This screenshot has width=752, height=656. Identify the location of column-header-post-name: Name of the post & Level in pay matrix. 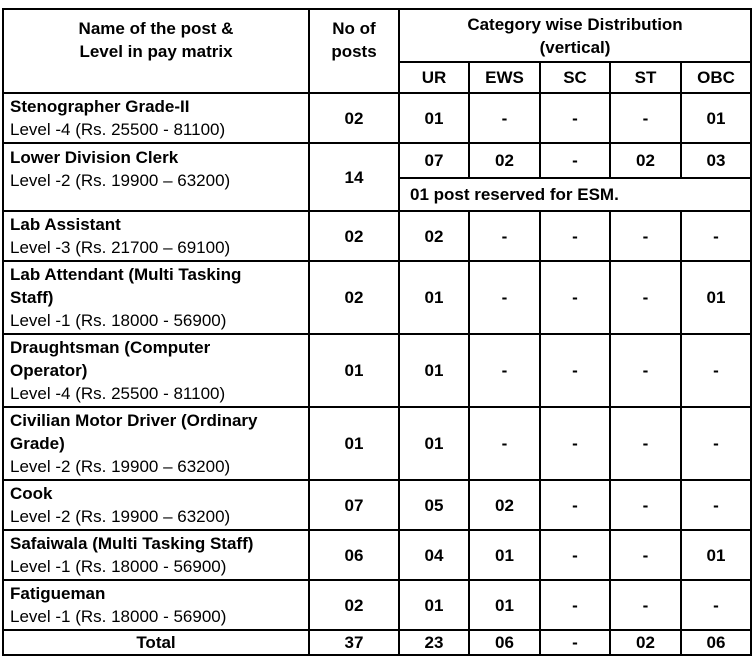
(156, 51).